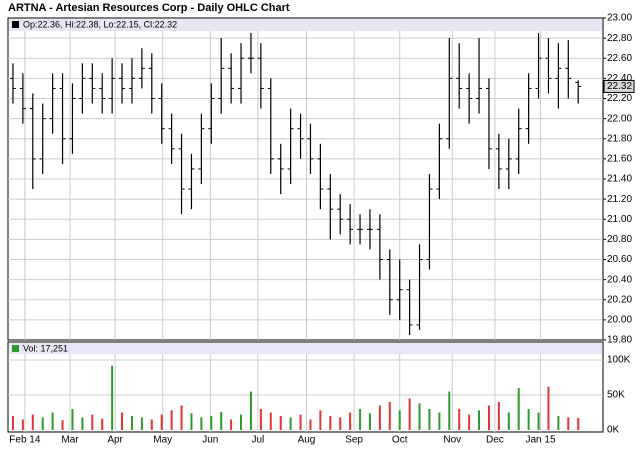 This screenshot has width=640, height=468. I want to click on y-tick-label: 20.20, so click(619, 299).